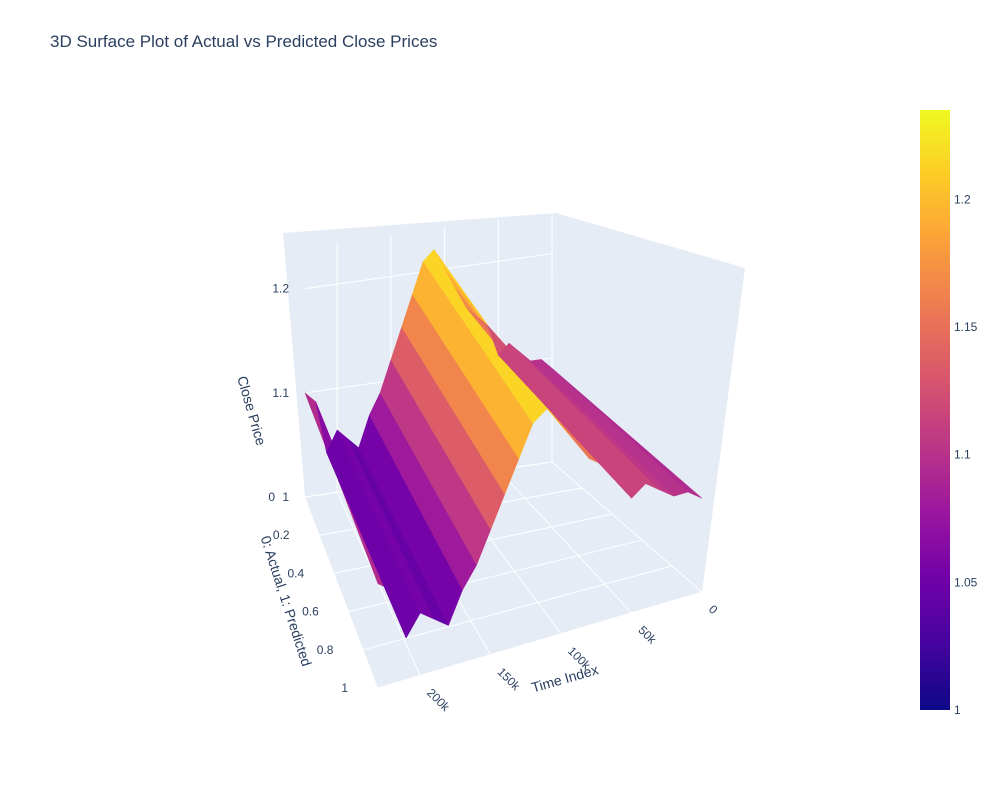 The height and width of the screenshot is (800, 1000). I want to click on x-tick-label: 200k, so click(438, 700).